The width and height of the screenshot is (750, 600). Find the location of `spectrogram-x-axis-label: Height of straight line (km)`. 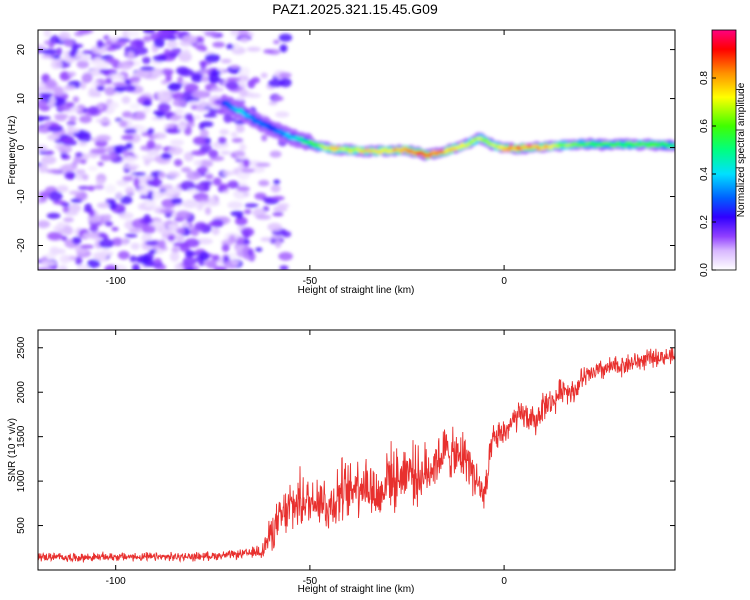

spectrogram-x-axis-label: Height of straight line (km) is located at coordinates (356, 290).